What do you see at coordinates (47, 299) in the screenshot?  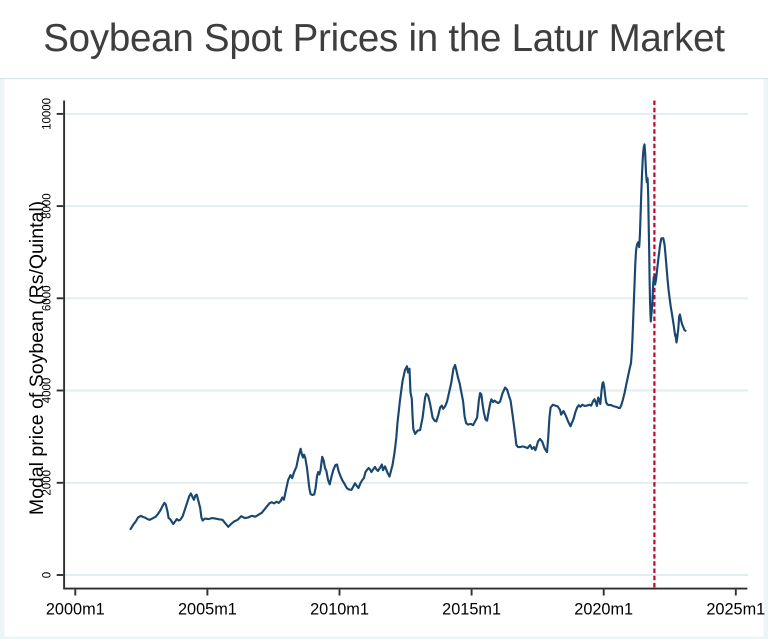 I see `svg-text: 6000` at bounding box center [47, 299].